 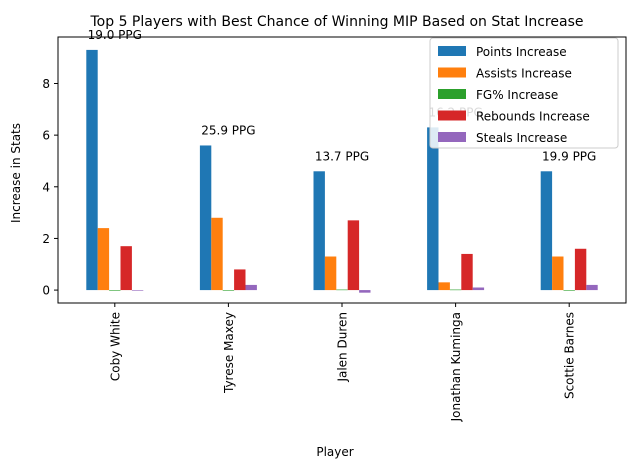 What do you see at coordinates (570, 355) in the screenshot?
I see `x-tick-label-4: Scottie Barnes` at bounding box center [570, 355].